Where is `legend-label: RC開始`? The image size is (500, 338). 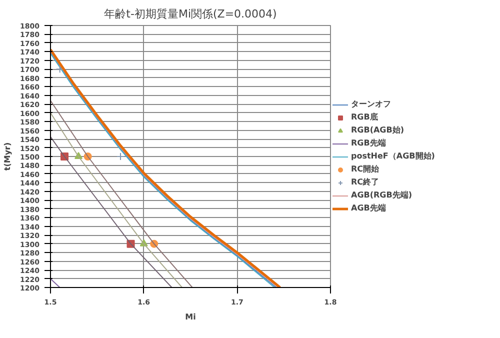
legend-label: RC開始 is located at coordinates (365, 169).